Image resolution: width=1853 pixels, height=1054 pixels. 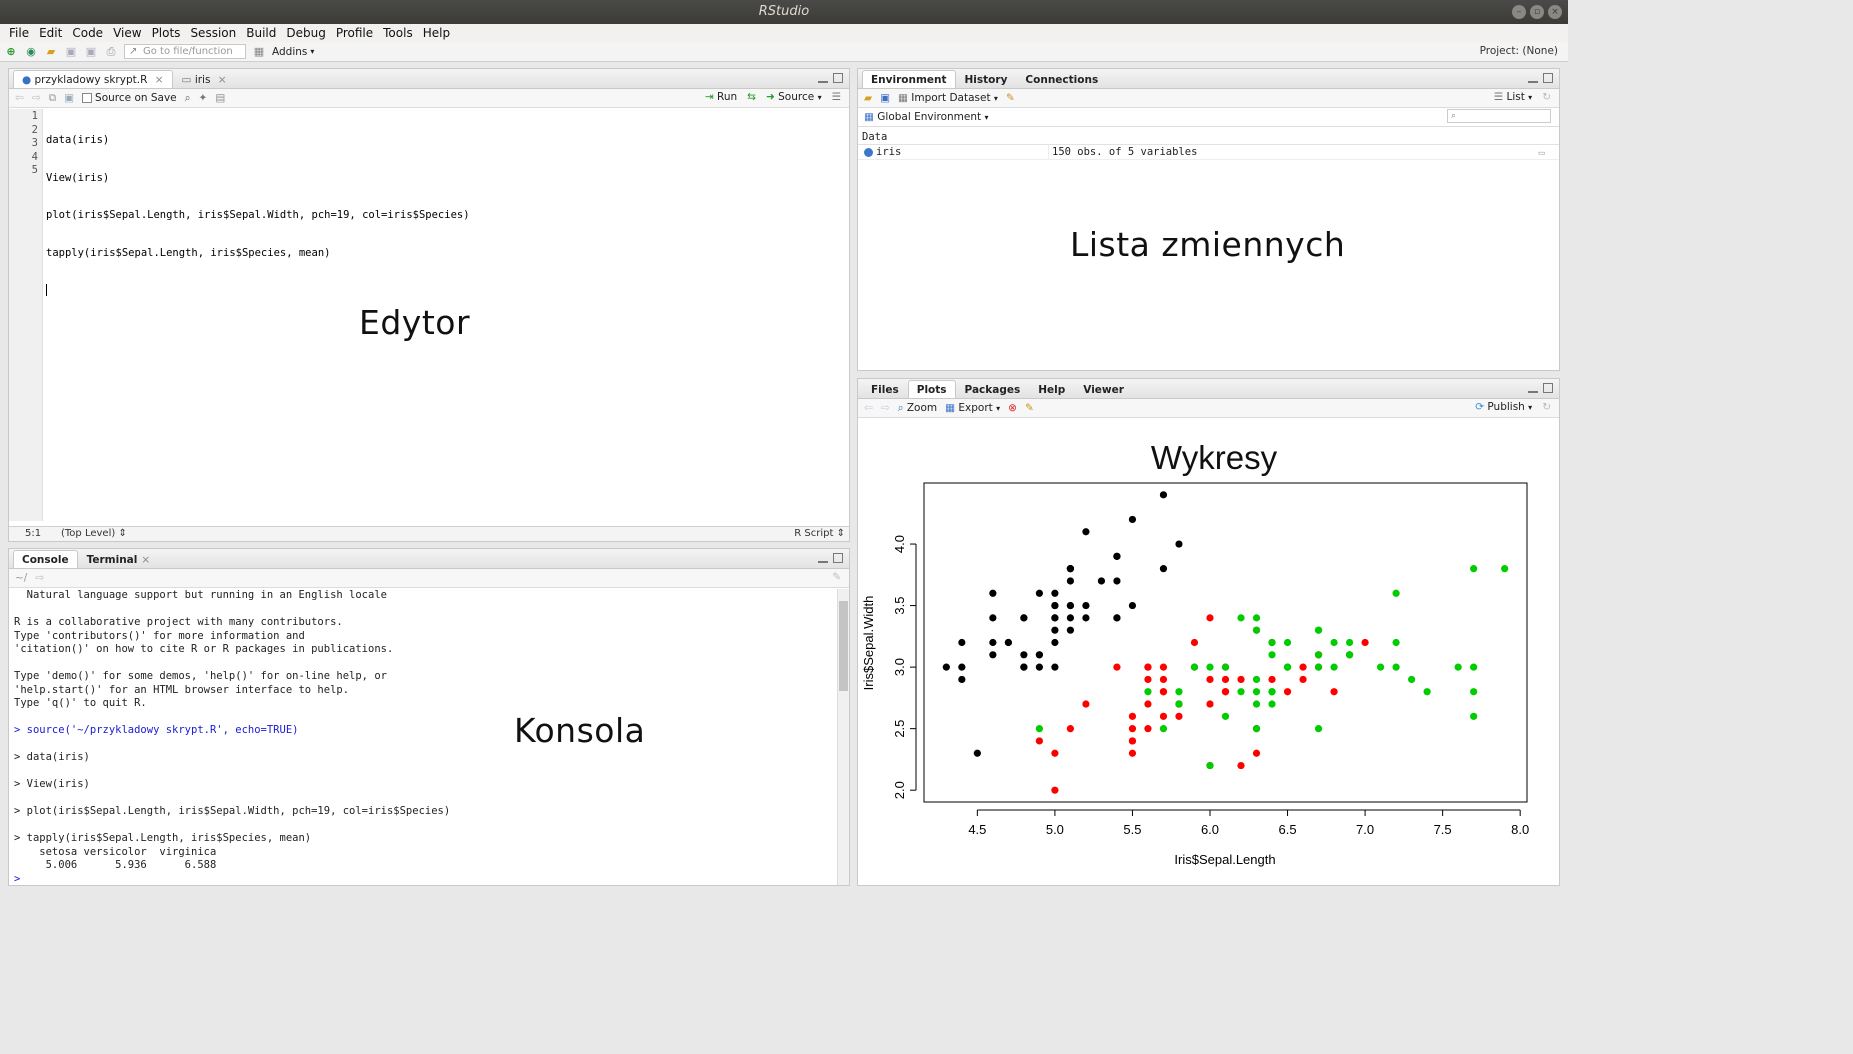 I want to click on menu-session: Session, so click(x=213, y=33).